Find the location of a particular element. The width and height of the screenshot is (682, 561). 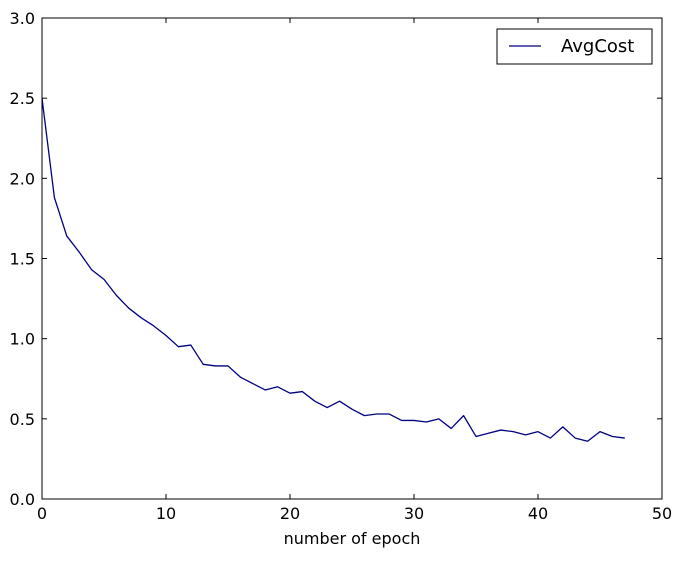

x-tick-label: 10 is located at coordinates (166, 513).